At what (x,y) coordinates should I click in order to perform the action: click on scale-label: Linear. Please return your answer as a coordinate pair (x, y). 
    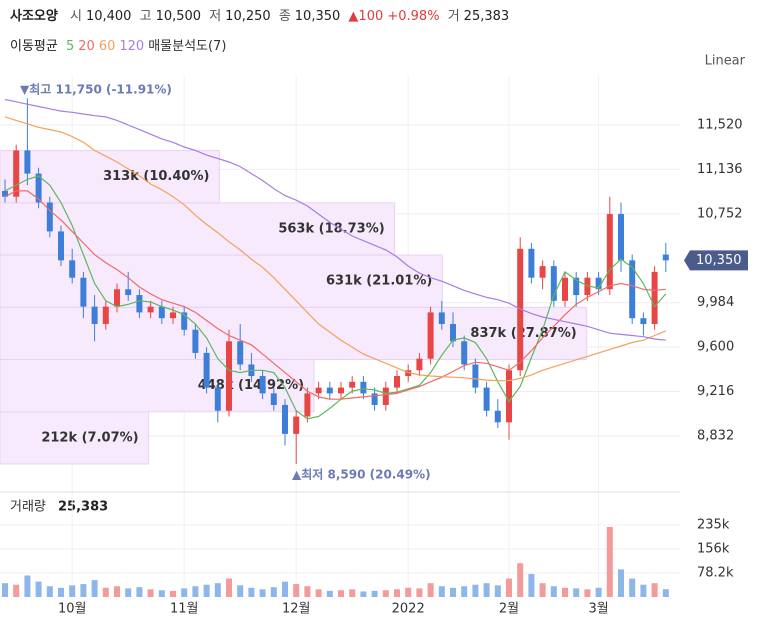
    Looking at the image, I should click on (725, 61).